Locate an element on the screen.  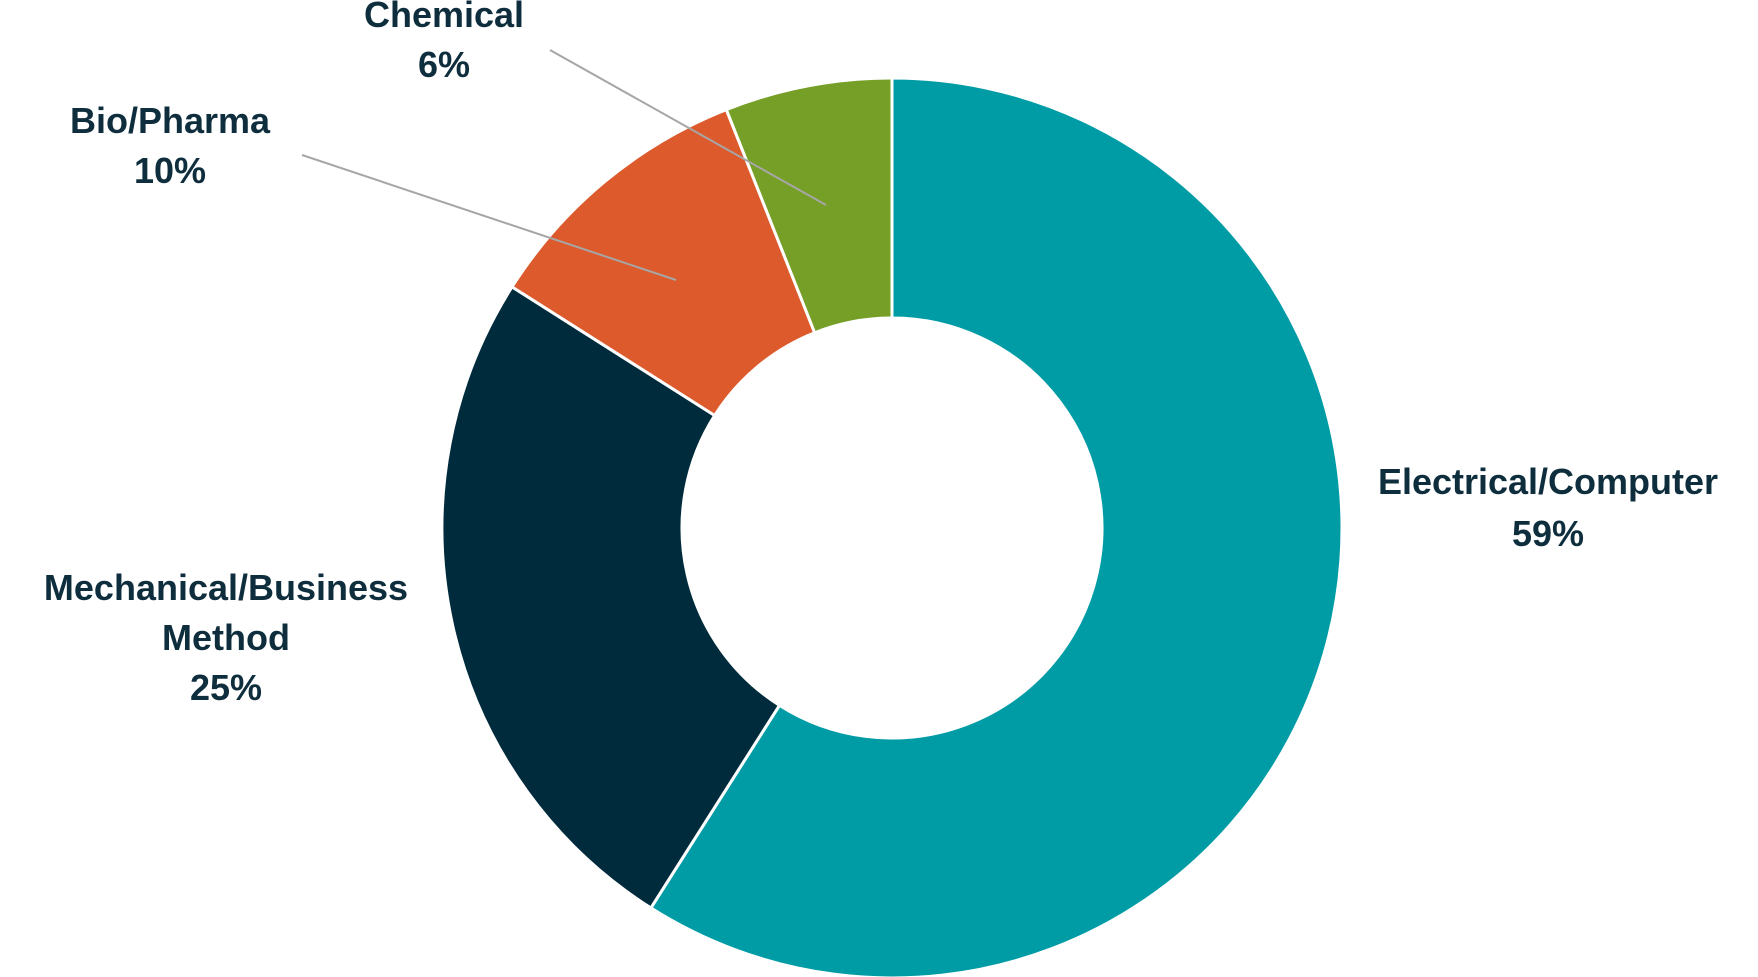
value-label-chemical: 6% is located at coordinates (444, 64).